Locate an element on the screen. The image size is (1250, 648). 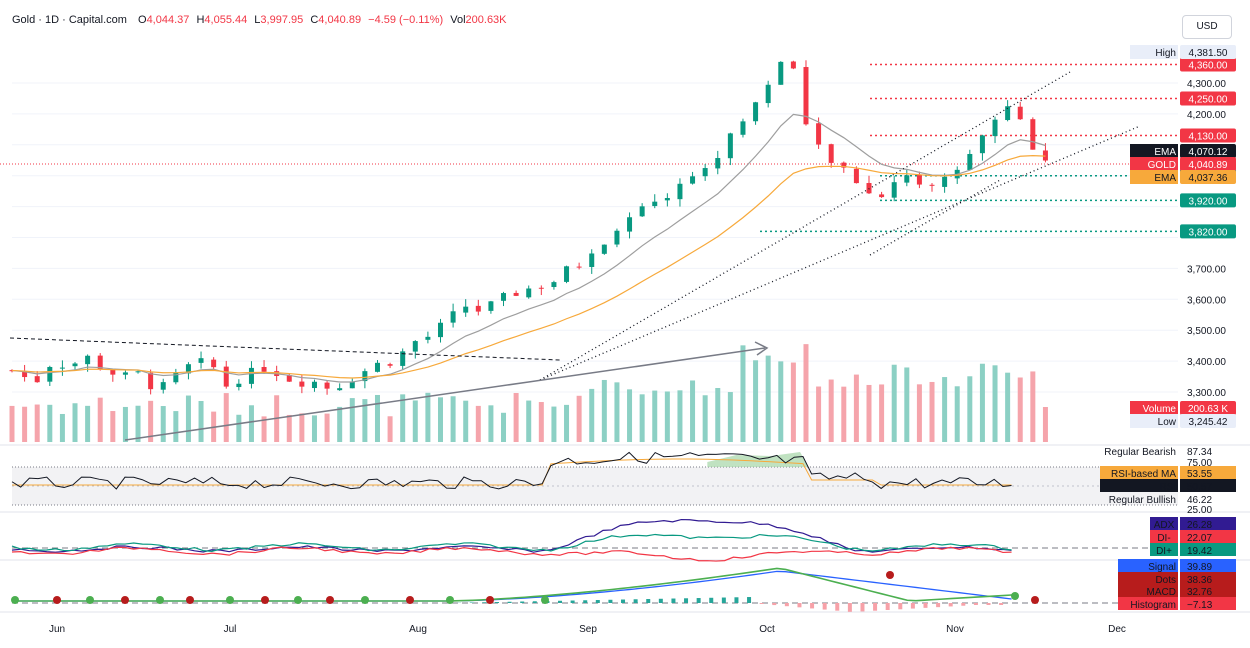
rsi-label-name: RSI is located at coordinates (1167, 487).